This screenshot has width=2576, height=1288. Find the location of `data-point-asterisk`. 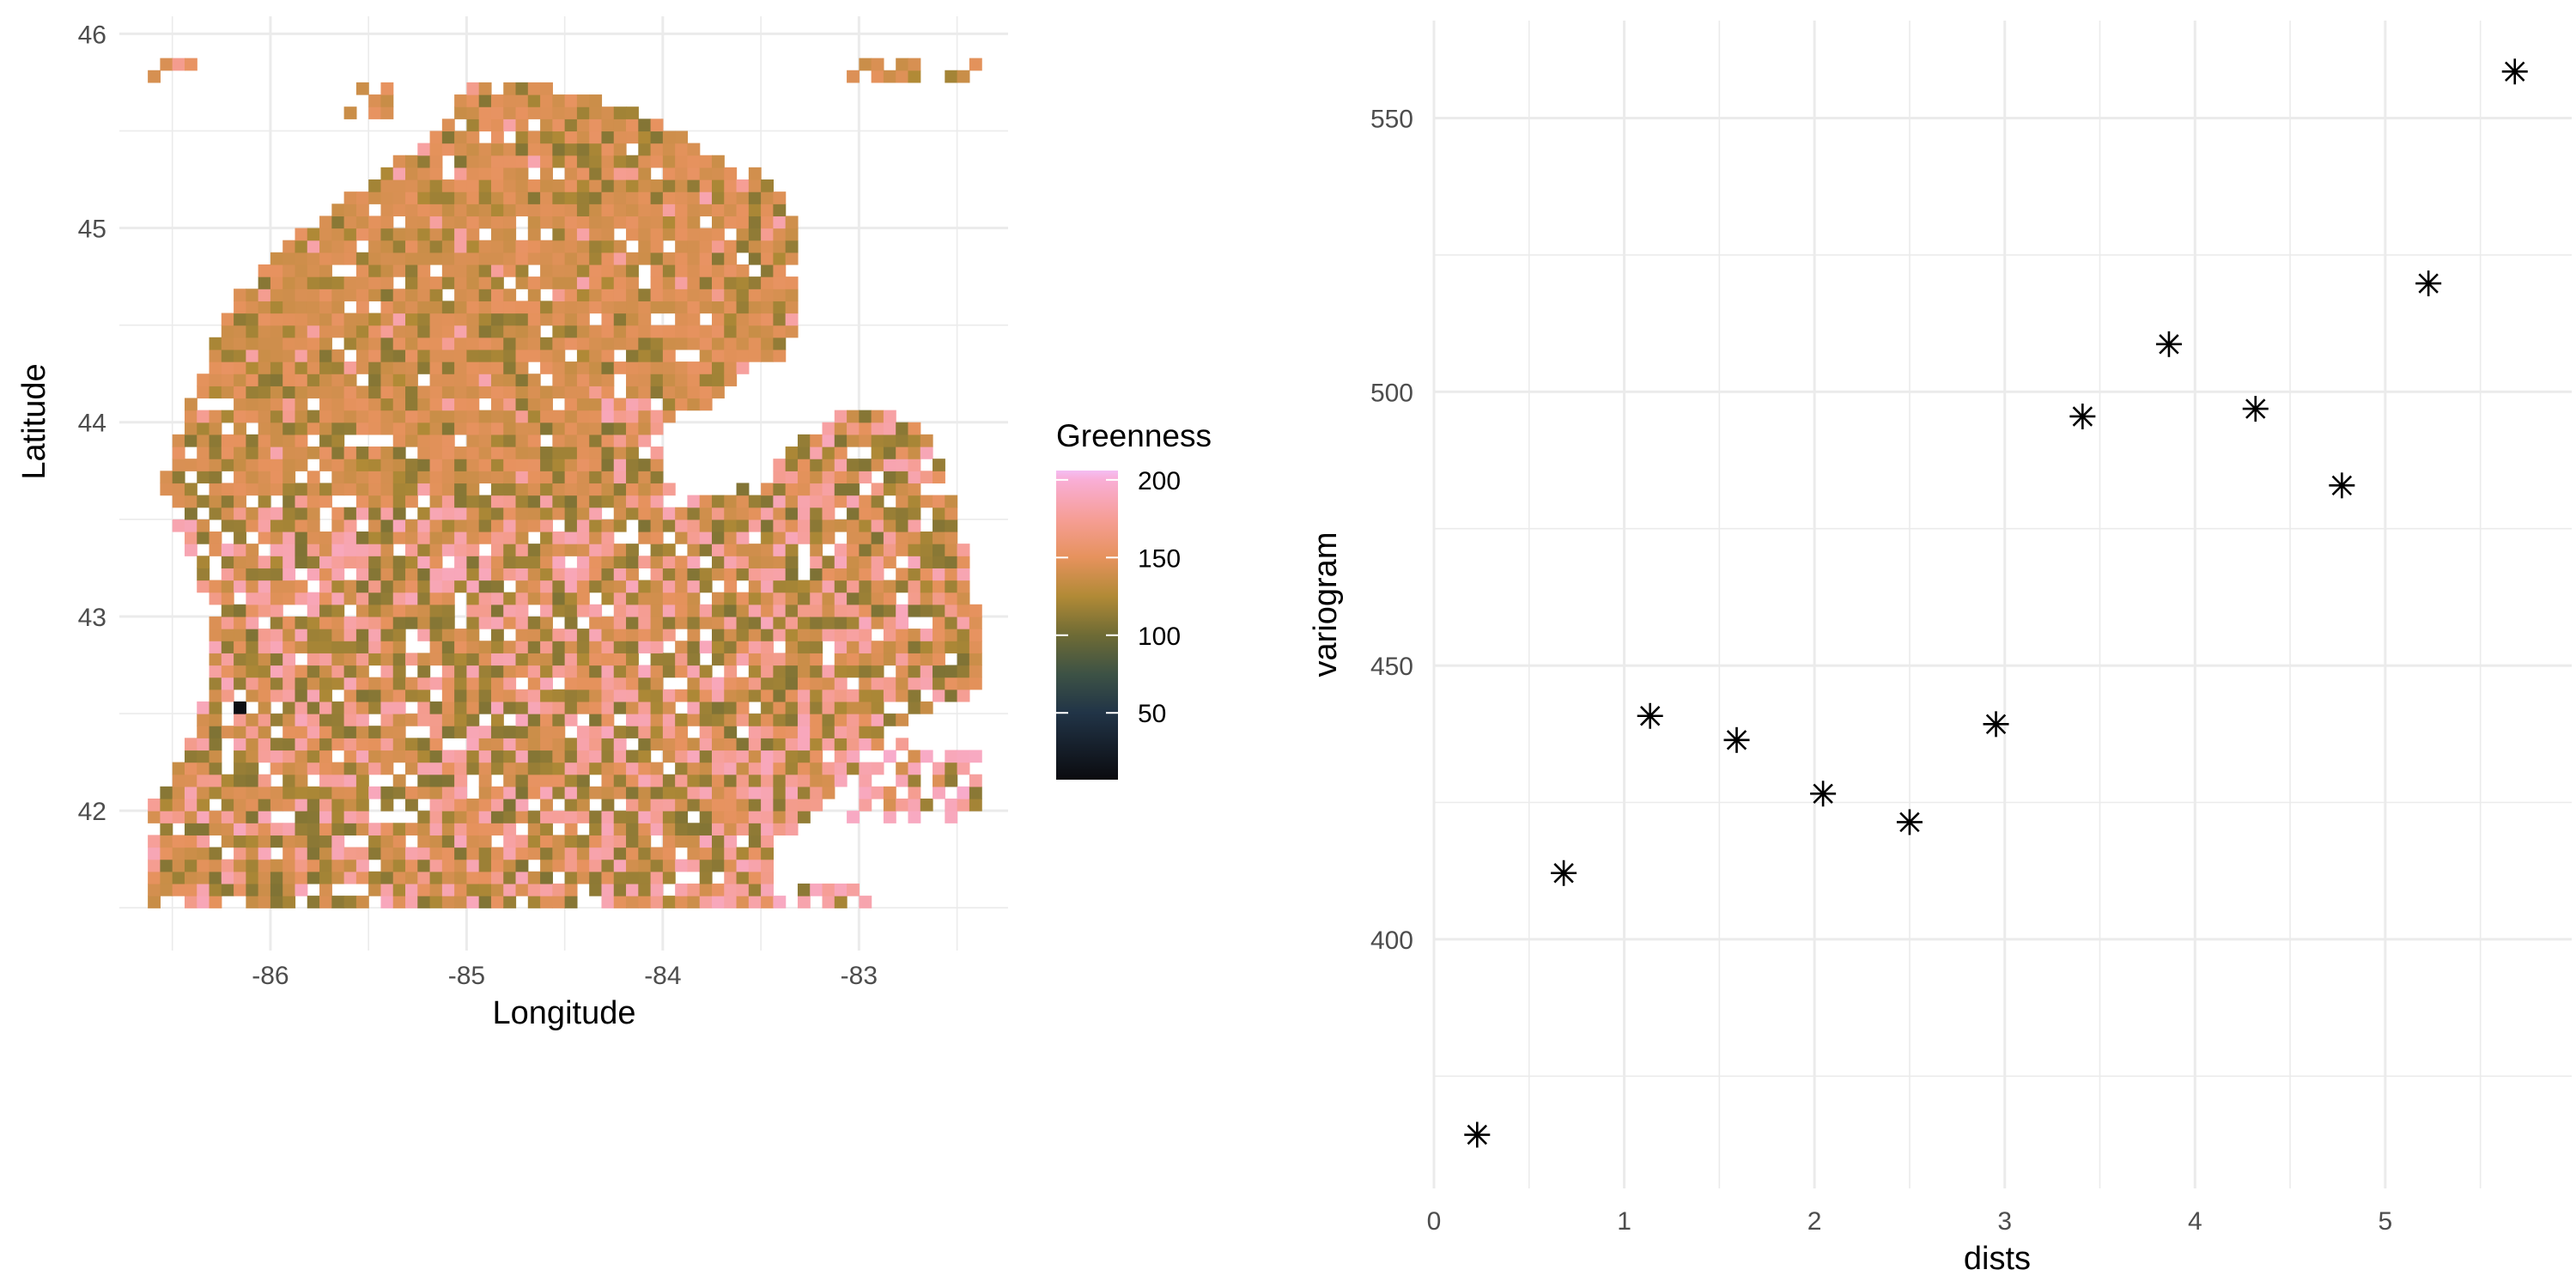

data-point-asterisk is located at coordinates (2342, 486).